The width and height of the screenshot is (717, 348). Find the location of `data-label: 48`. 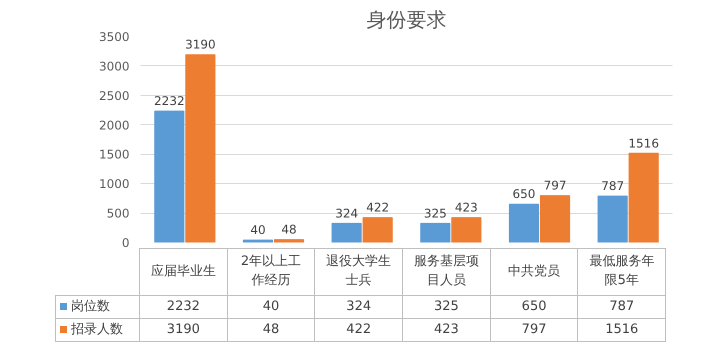

data-label: 48 is located at coordinates (271, 330).